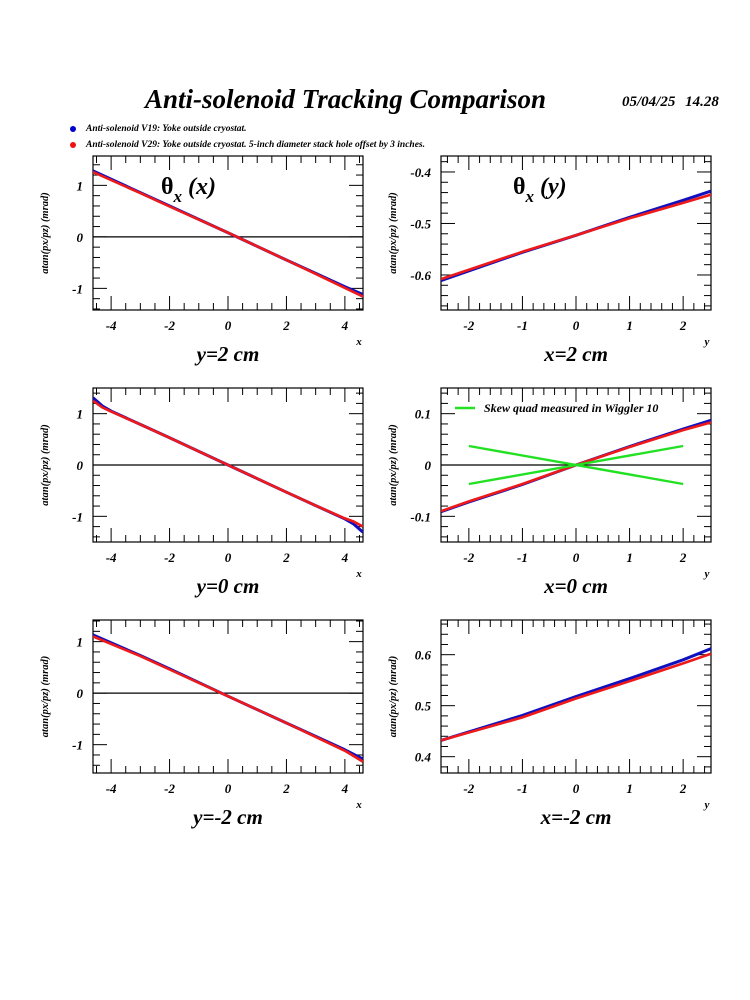 This screenshot has width=750, height=1000. Describe the element at coordinates (423, 706) in the screenshot. I see `y-tick-label: 0.5` at that location.